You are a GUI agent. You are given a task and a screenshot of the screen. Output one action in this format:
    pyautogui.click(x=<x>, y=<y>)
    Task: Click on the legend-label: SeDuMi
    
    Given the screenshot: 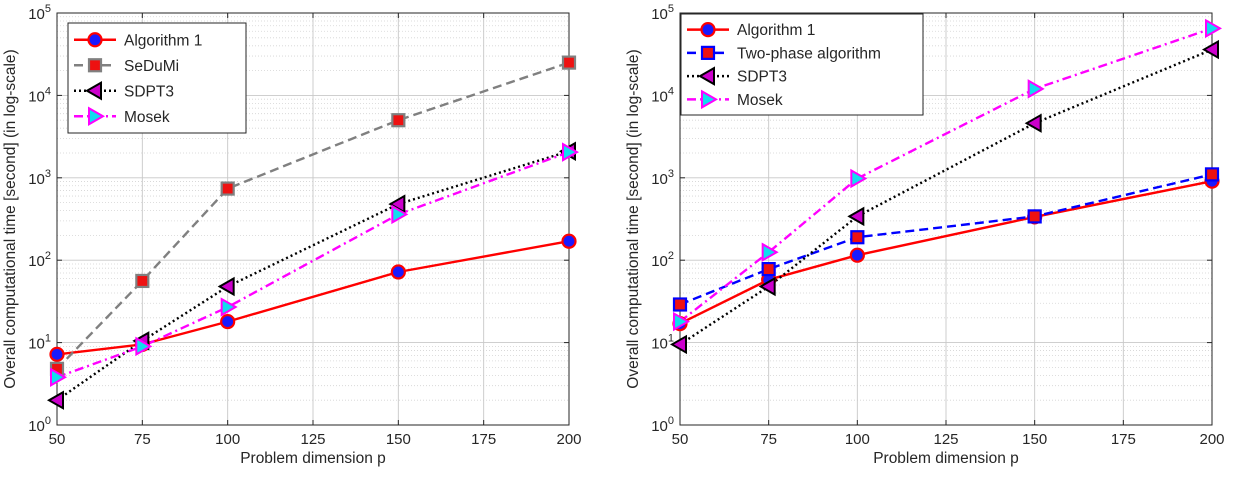 What is the action you would take?
    pyautogui.click(x=151, y=66)
    